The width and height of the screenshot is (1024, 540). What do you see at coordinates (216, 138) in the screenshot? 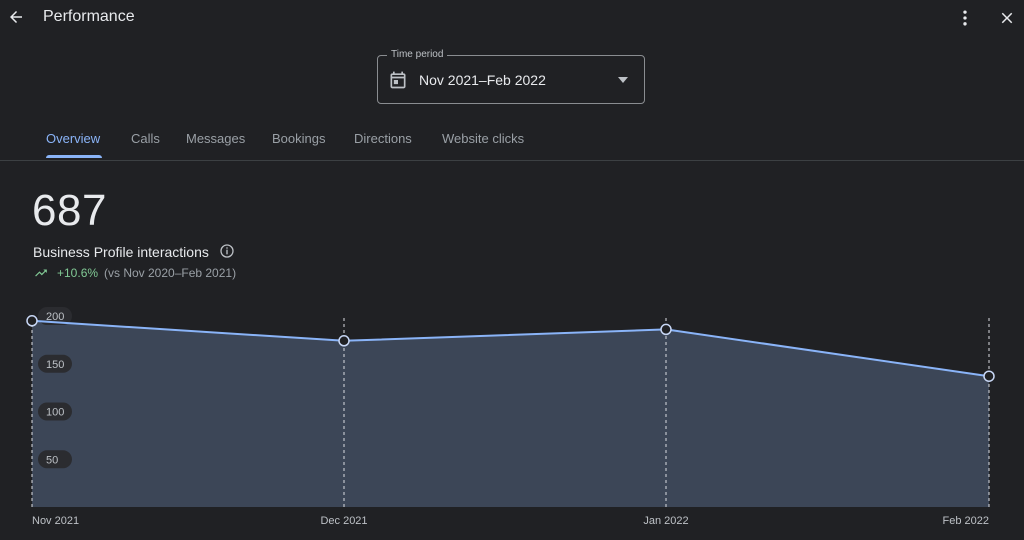
I see `tab-messages: Messages` at bounding box center [216, 138].